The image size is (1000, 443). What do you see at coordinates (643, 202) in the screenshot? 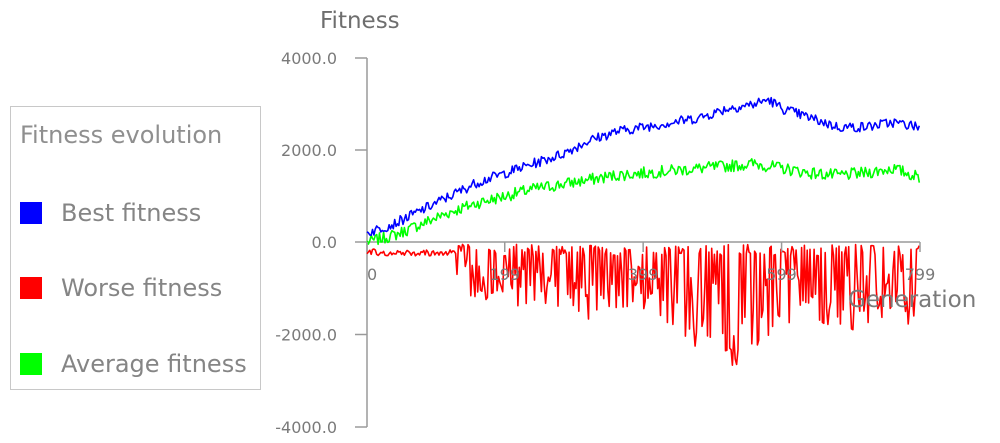
I see `series-line-average-fitness` at bounding box center [643, 202].